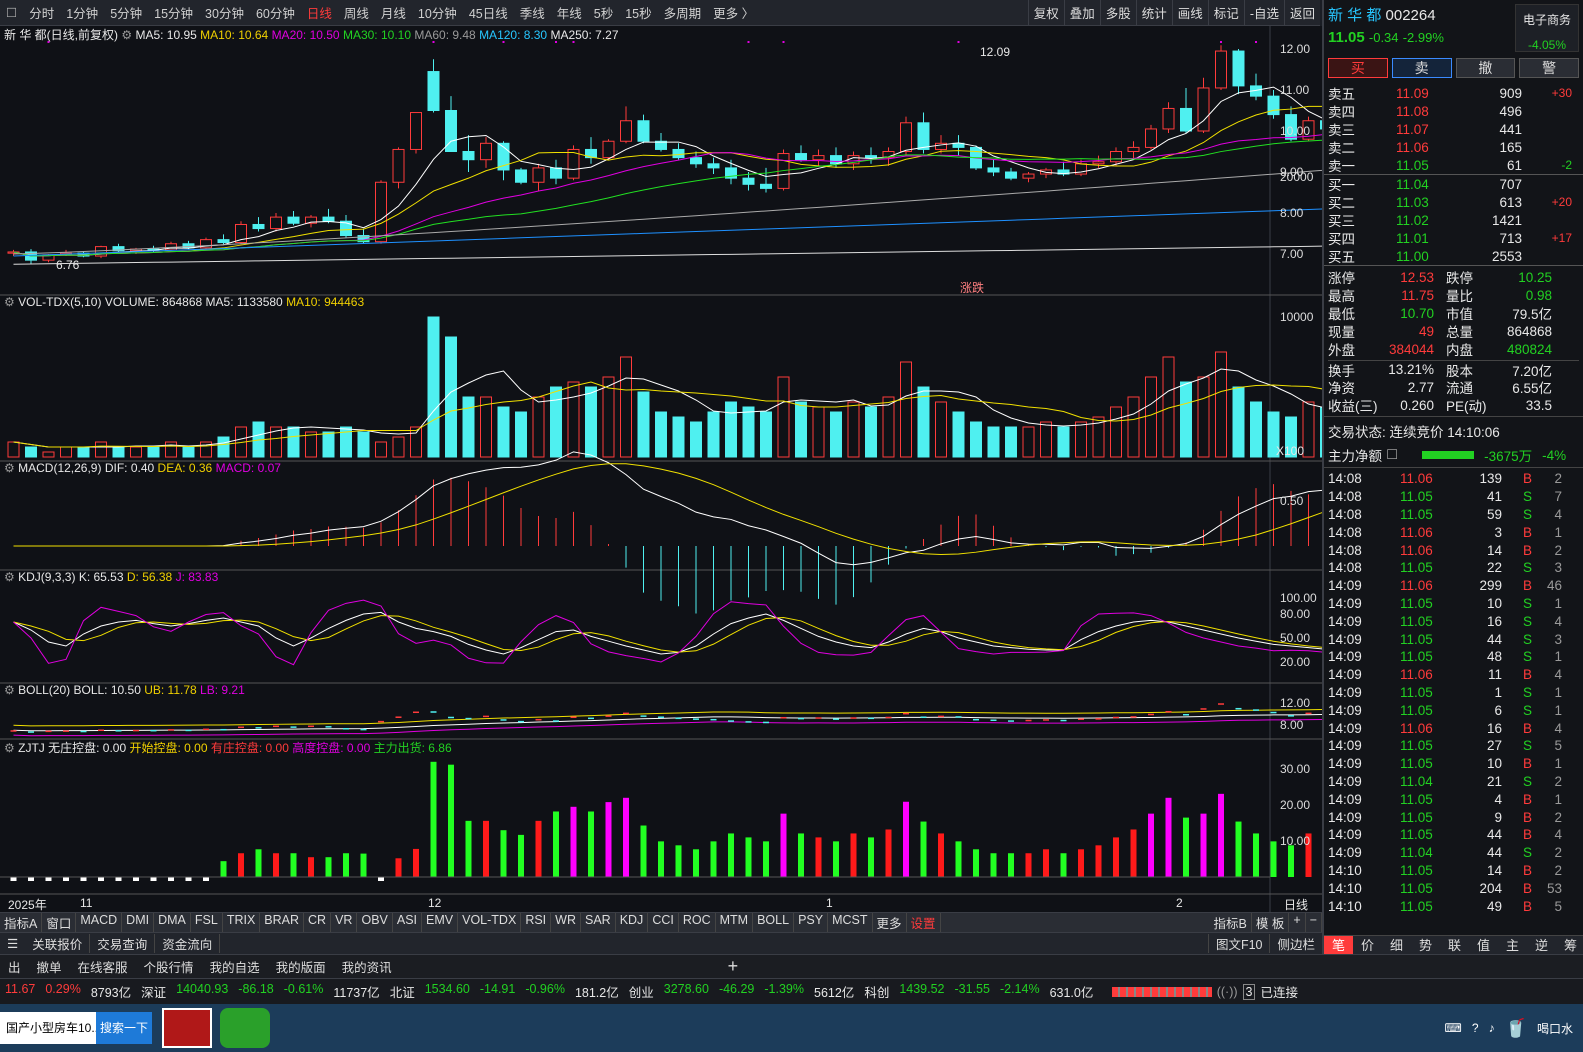 Image resolution: width=1583 pixels, height=1052 pixels. What do you see at coordinates (21, 922) in the screenshot?
I see `indicator-tab-0: 指标A` at bounding box center [21, 922].